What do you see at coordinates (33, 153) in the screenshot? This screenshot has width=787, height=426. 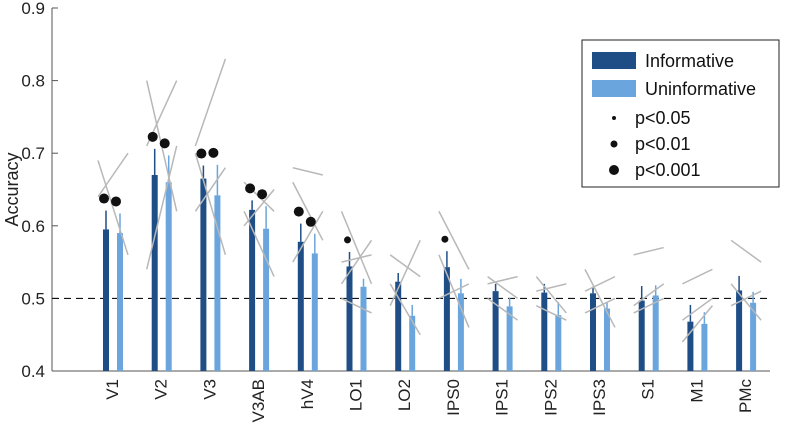 I see `y-tick-label: 0.7` at bounding box center [33, 153].